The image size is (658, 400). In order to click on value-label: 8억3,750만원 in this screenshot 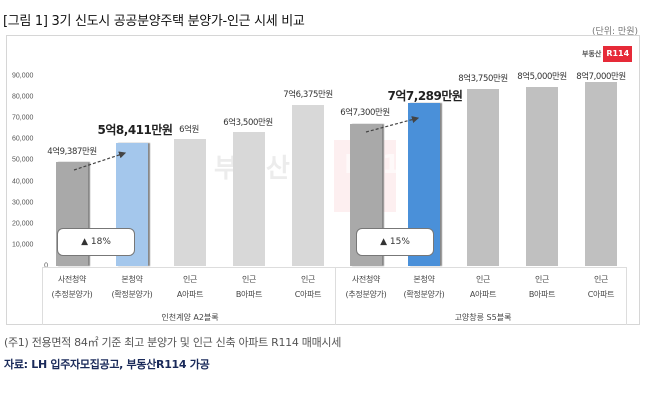, I will do `click(483, 79)`.